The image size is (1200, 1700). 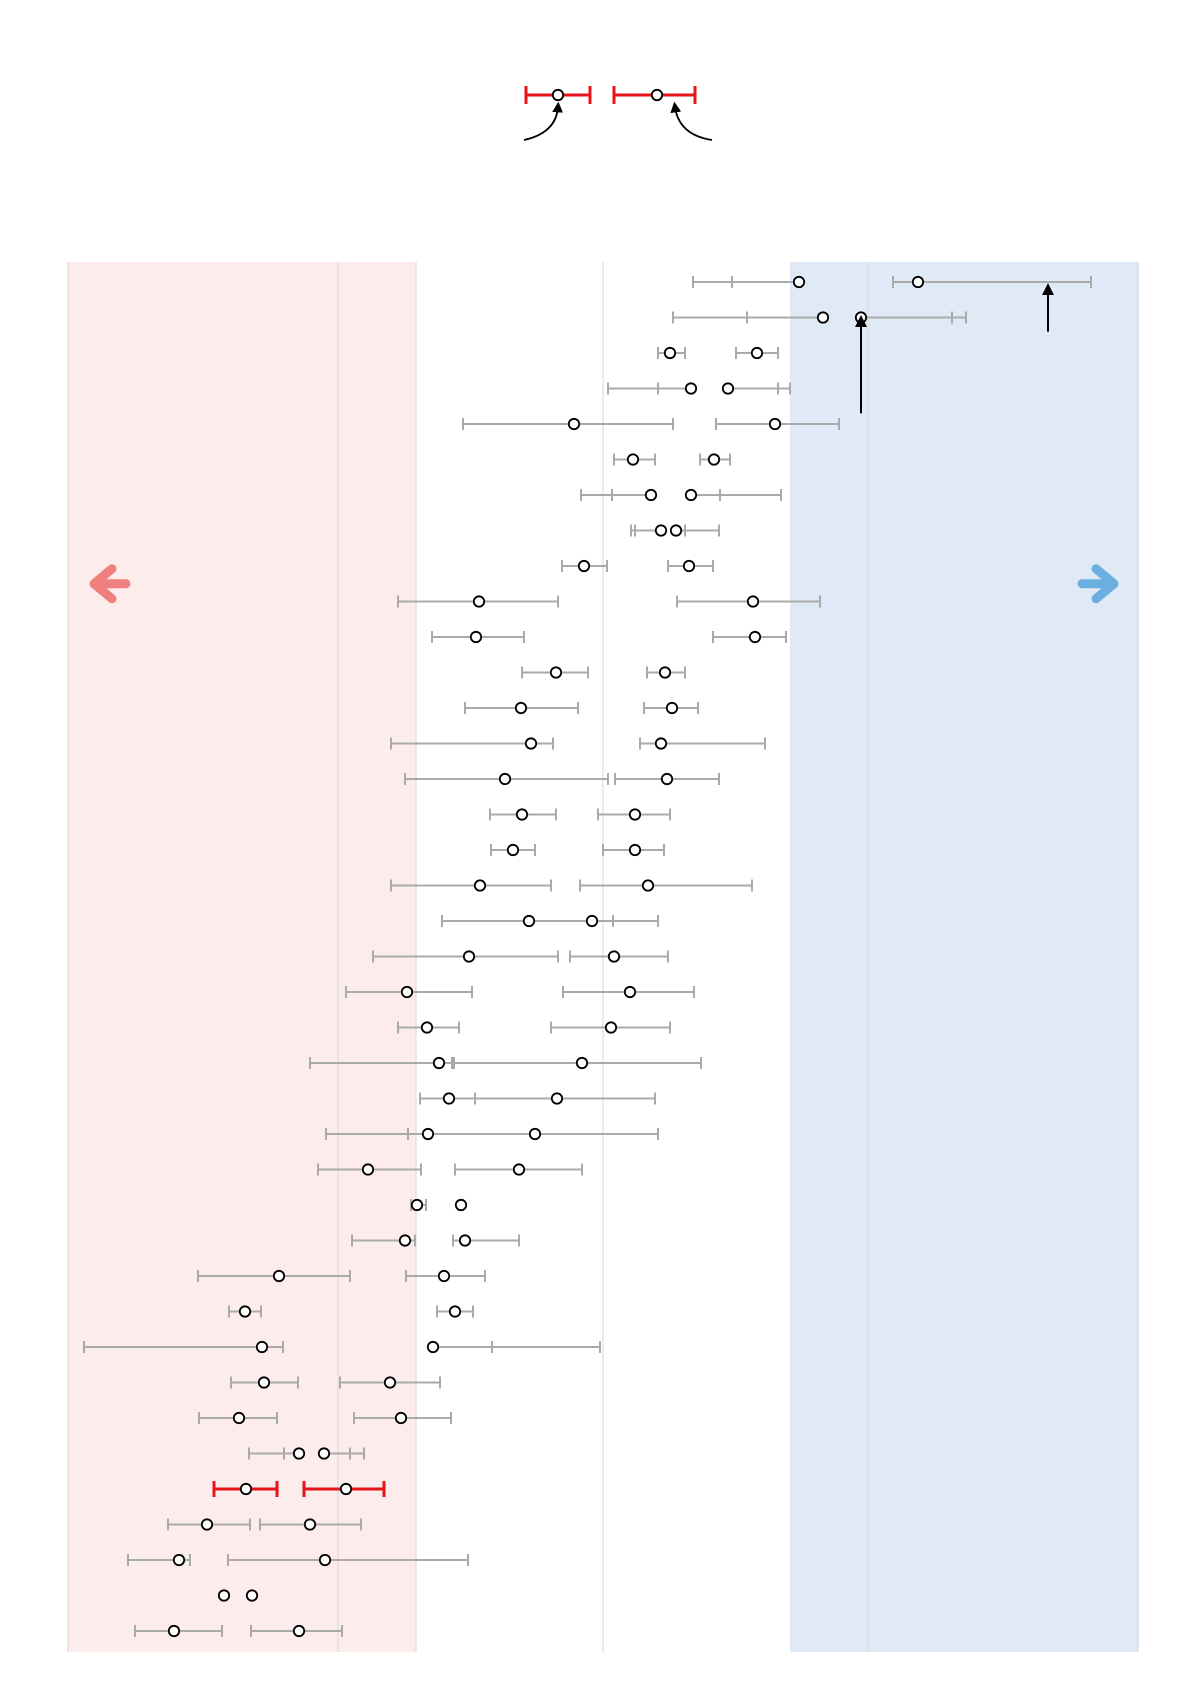 What do you see at coordinates (1098, 584) in the screenshot?
I see `right-direction-arrow` at bounding box center [1098, 584].